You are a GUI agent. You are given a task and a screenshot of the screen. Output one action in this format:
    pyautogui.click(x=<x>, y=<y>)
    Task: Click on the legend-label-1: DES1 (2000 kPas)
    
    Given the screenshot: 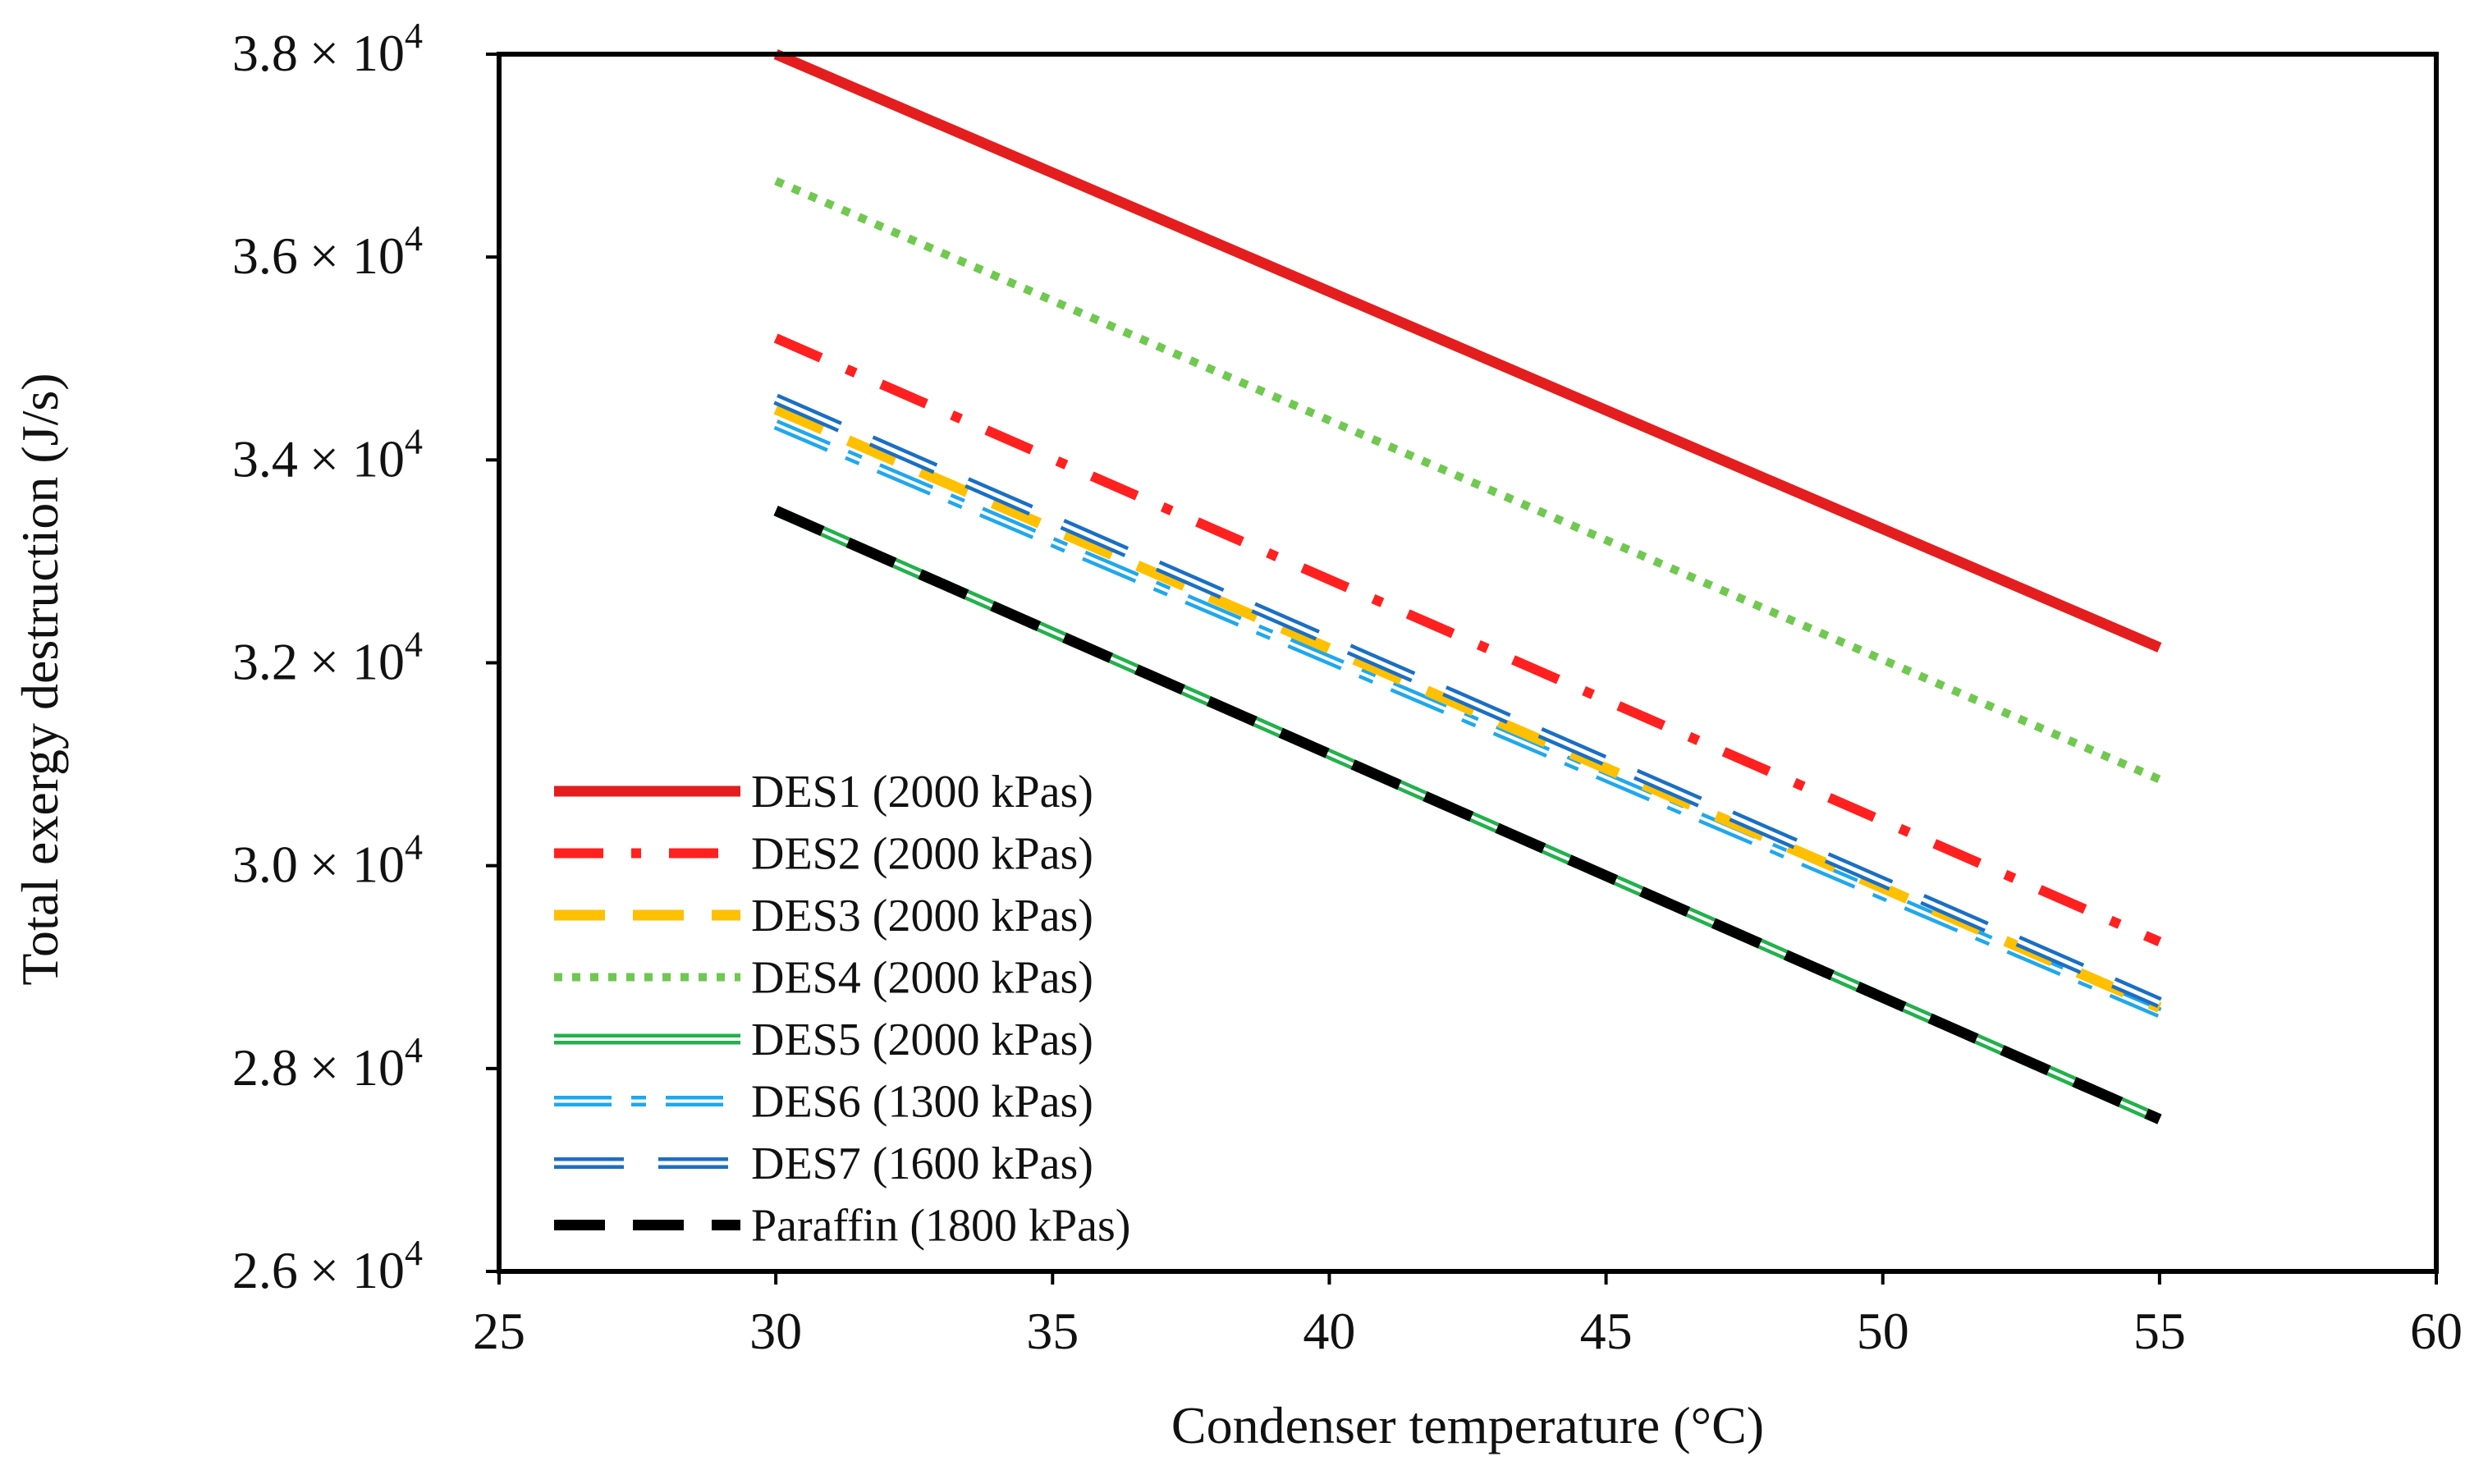 What is the action you would take?
    pyautogui.click(x=922, y=792)
    